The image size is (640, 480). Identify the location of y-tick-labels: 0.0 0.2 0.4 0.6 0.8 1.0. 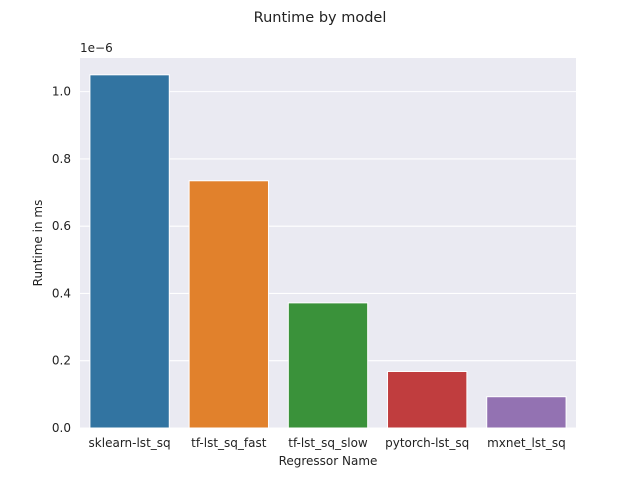
(61, 260).